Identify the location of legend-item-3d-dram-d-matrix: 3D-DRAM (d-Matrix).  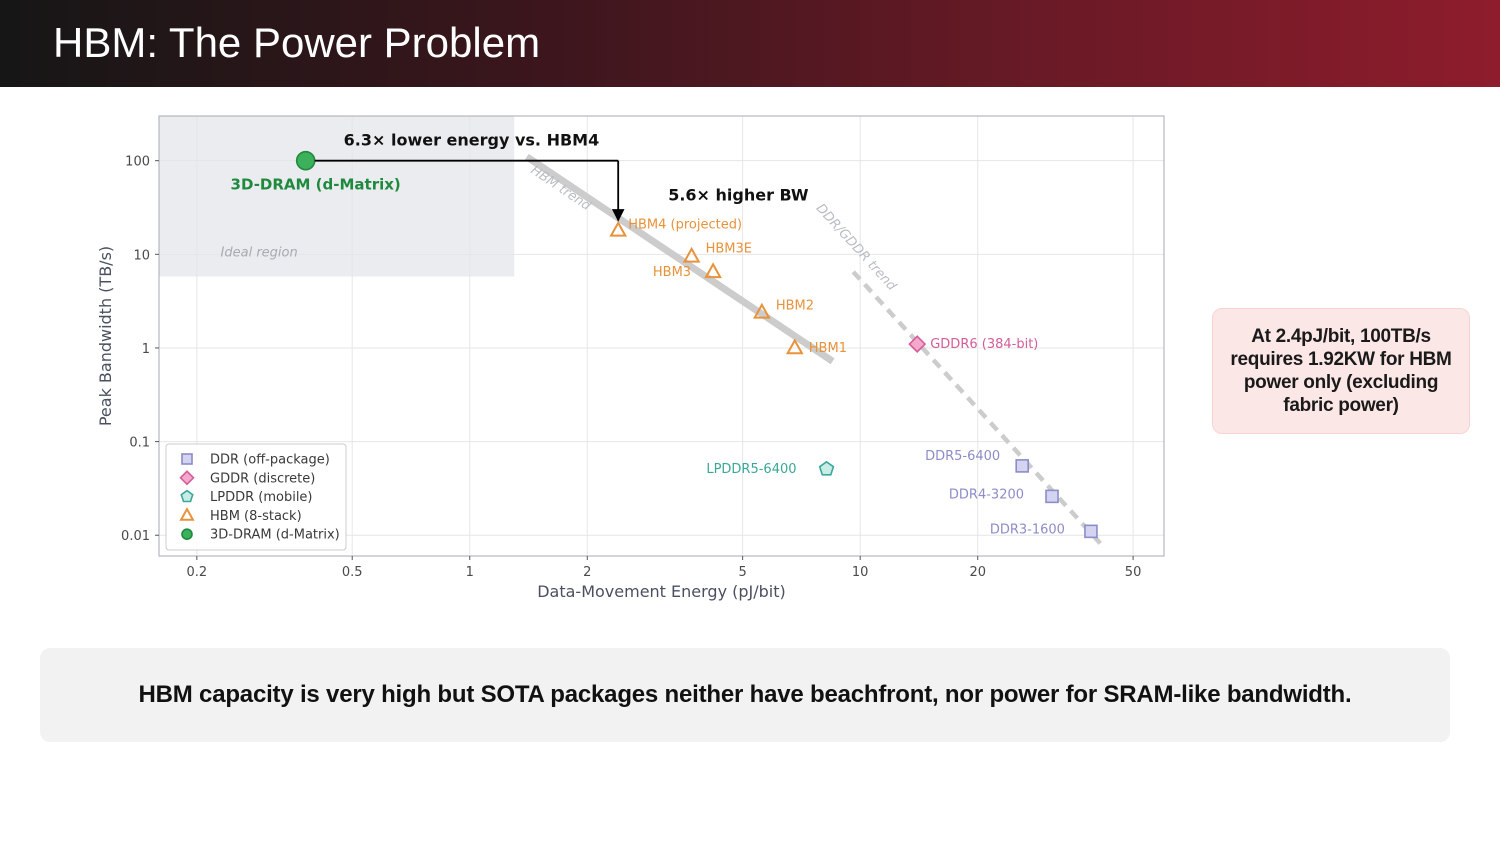
(260, 535).